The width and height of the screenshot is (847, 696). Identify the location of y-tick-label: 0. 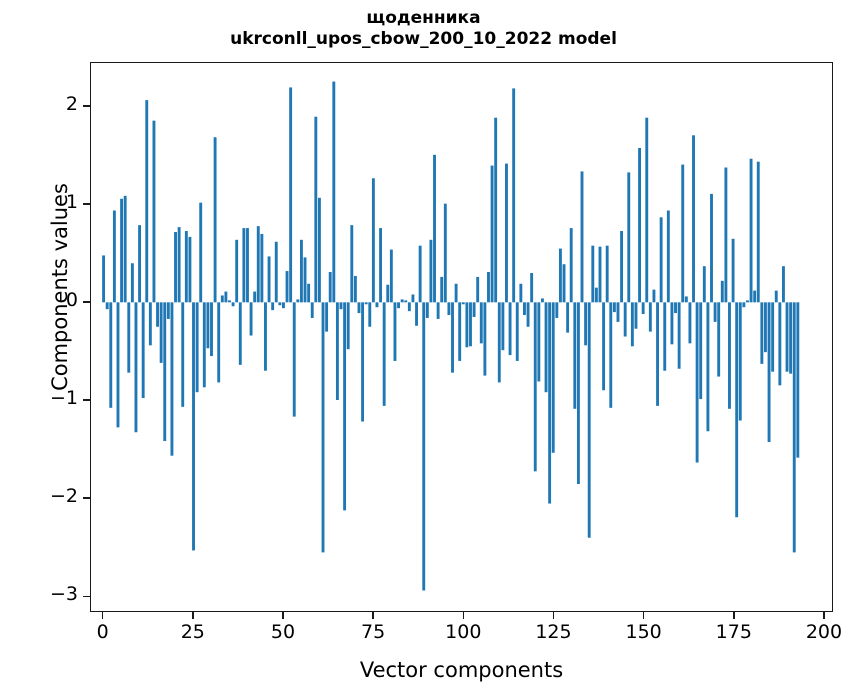
(71, 300).